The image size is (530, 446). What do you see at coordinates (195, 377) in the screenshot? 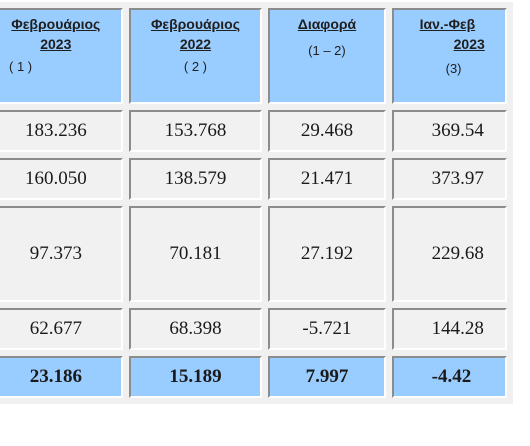
I see `total-cell: 15.189` at bounding box center [195, 377].